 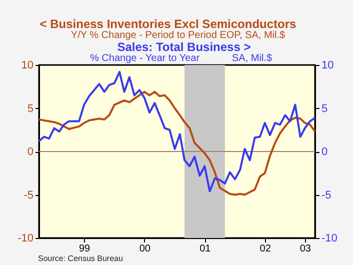 I want to click on y-tick-label: -5, so click(x=29, y=195).